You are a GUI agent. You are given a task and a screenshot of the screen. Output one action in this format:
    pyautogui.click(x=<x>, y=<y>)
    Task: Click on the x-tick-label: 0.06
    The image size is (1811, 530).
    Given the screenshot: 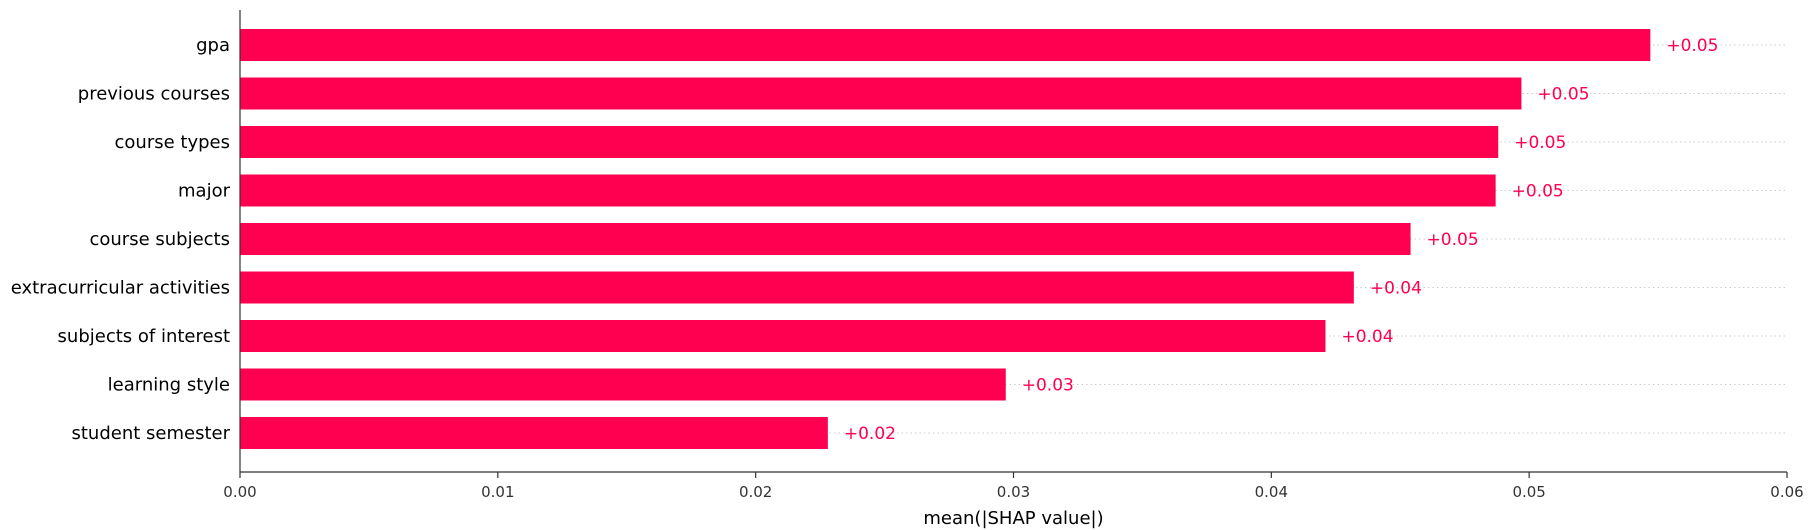 What is the action you would take?
    pyautogui.click(x=1786, y=492)
    